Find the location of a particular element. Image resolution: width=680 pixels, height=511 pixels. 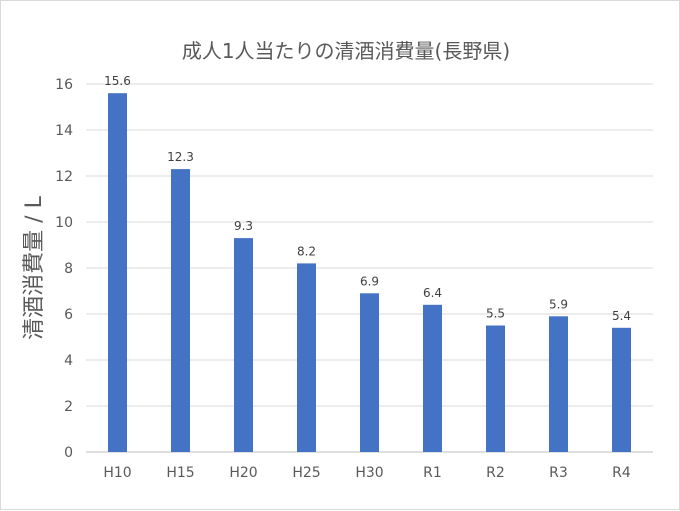

y-tick-label: 8 is located at coordinates (68, 269).